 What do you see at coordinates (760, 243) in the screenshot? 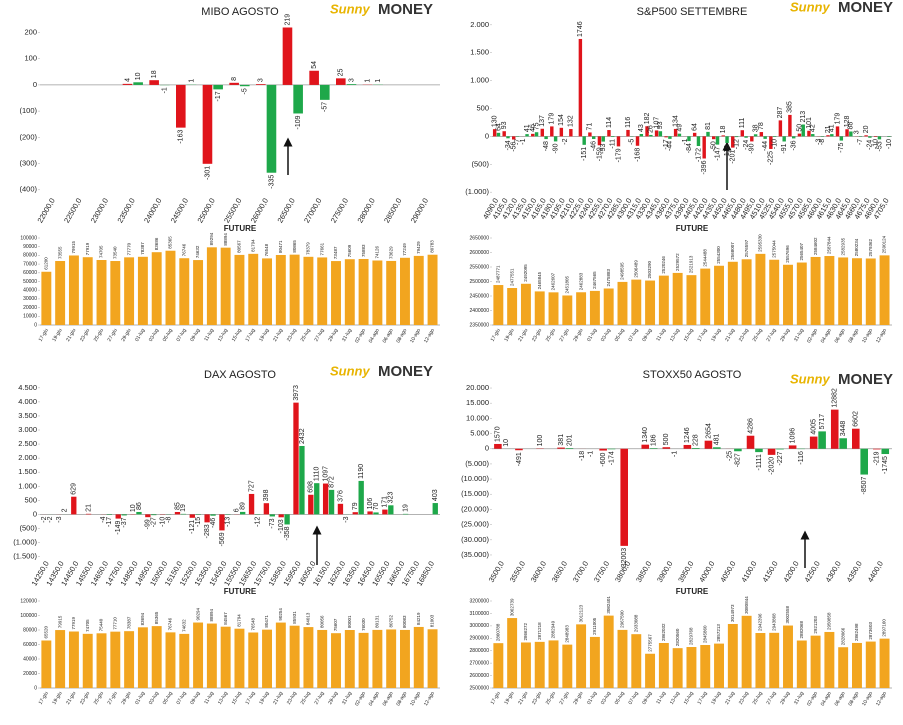
I see `data-label: 2595330` at bounding box center [760, 243].